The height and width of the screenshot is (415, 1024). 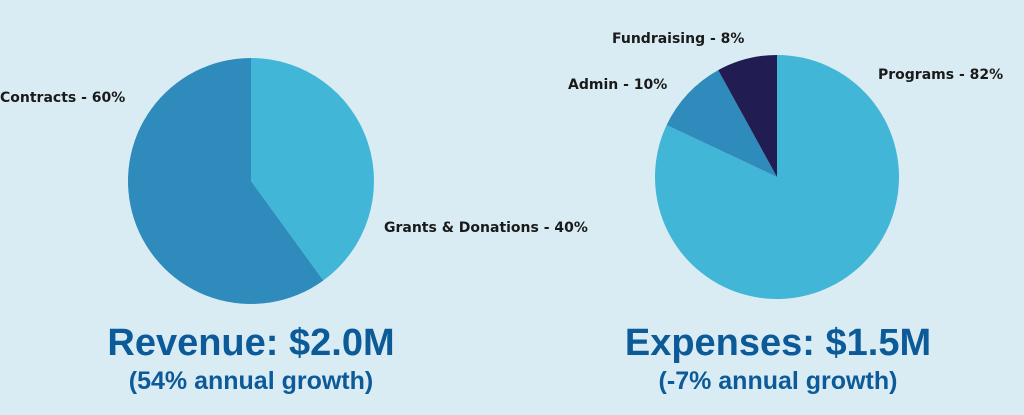 What do you see at coordinates (747, 116) in the screenshot?
I see `pie-slice-fundraising` at bounding box center [747, 116].